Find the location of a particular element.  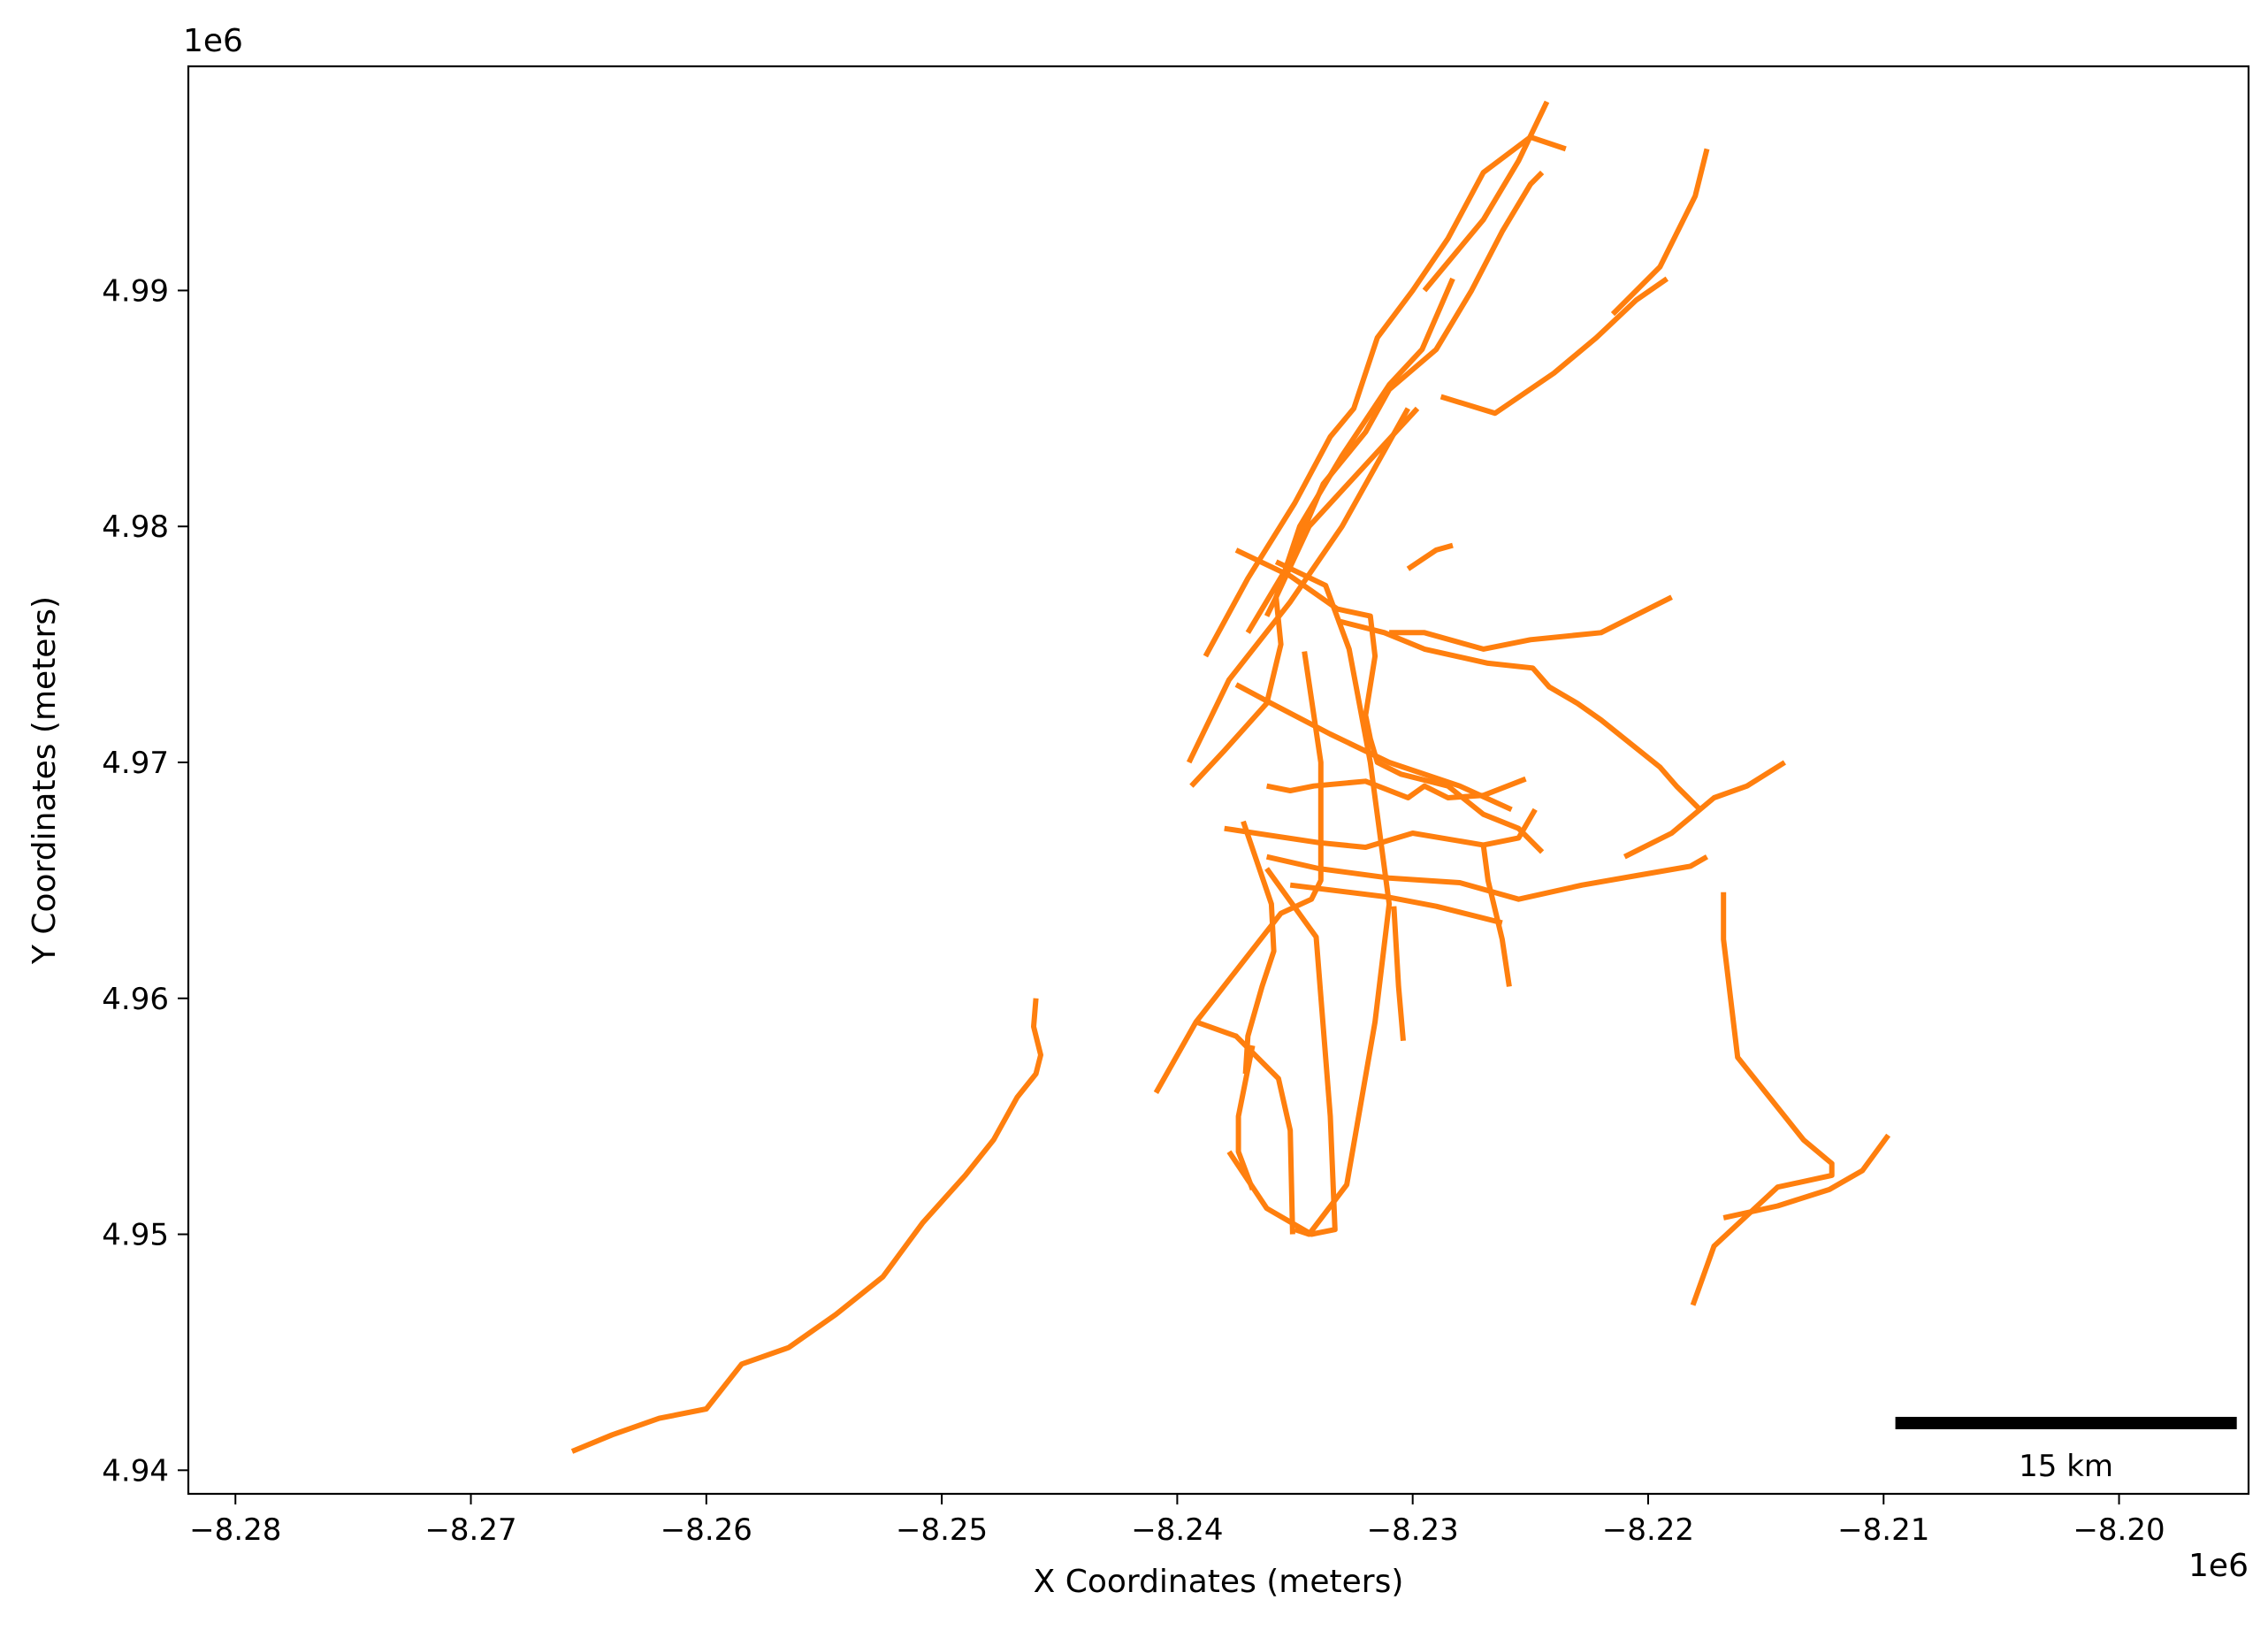

y-tick-label: 4.94 is located at coordinates (135, 1471).